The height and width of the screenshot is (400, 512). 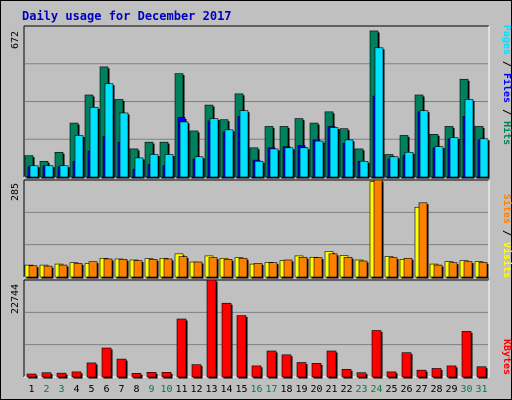 What do you see at coordinates (151, 389) in the screenshot?
I see `day-label-9: 9` at bounding box center [151, 389].